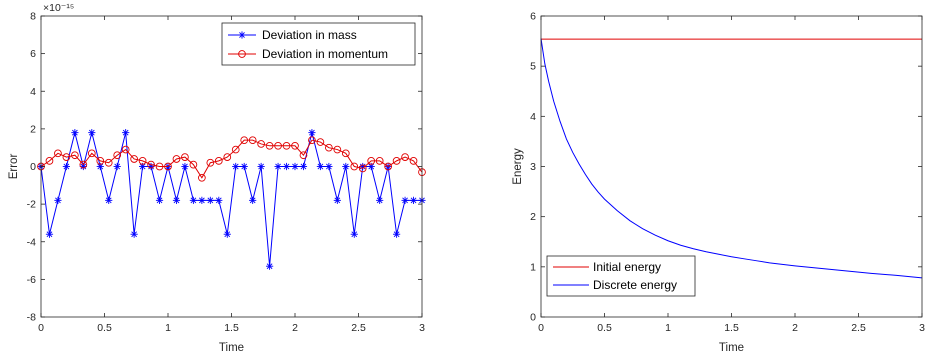  What do you see at coordinates (533, 117) in the screenshot?
I see `y-tick-label-4: 4` at bounding box center [533, 117].